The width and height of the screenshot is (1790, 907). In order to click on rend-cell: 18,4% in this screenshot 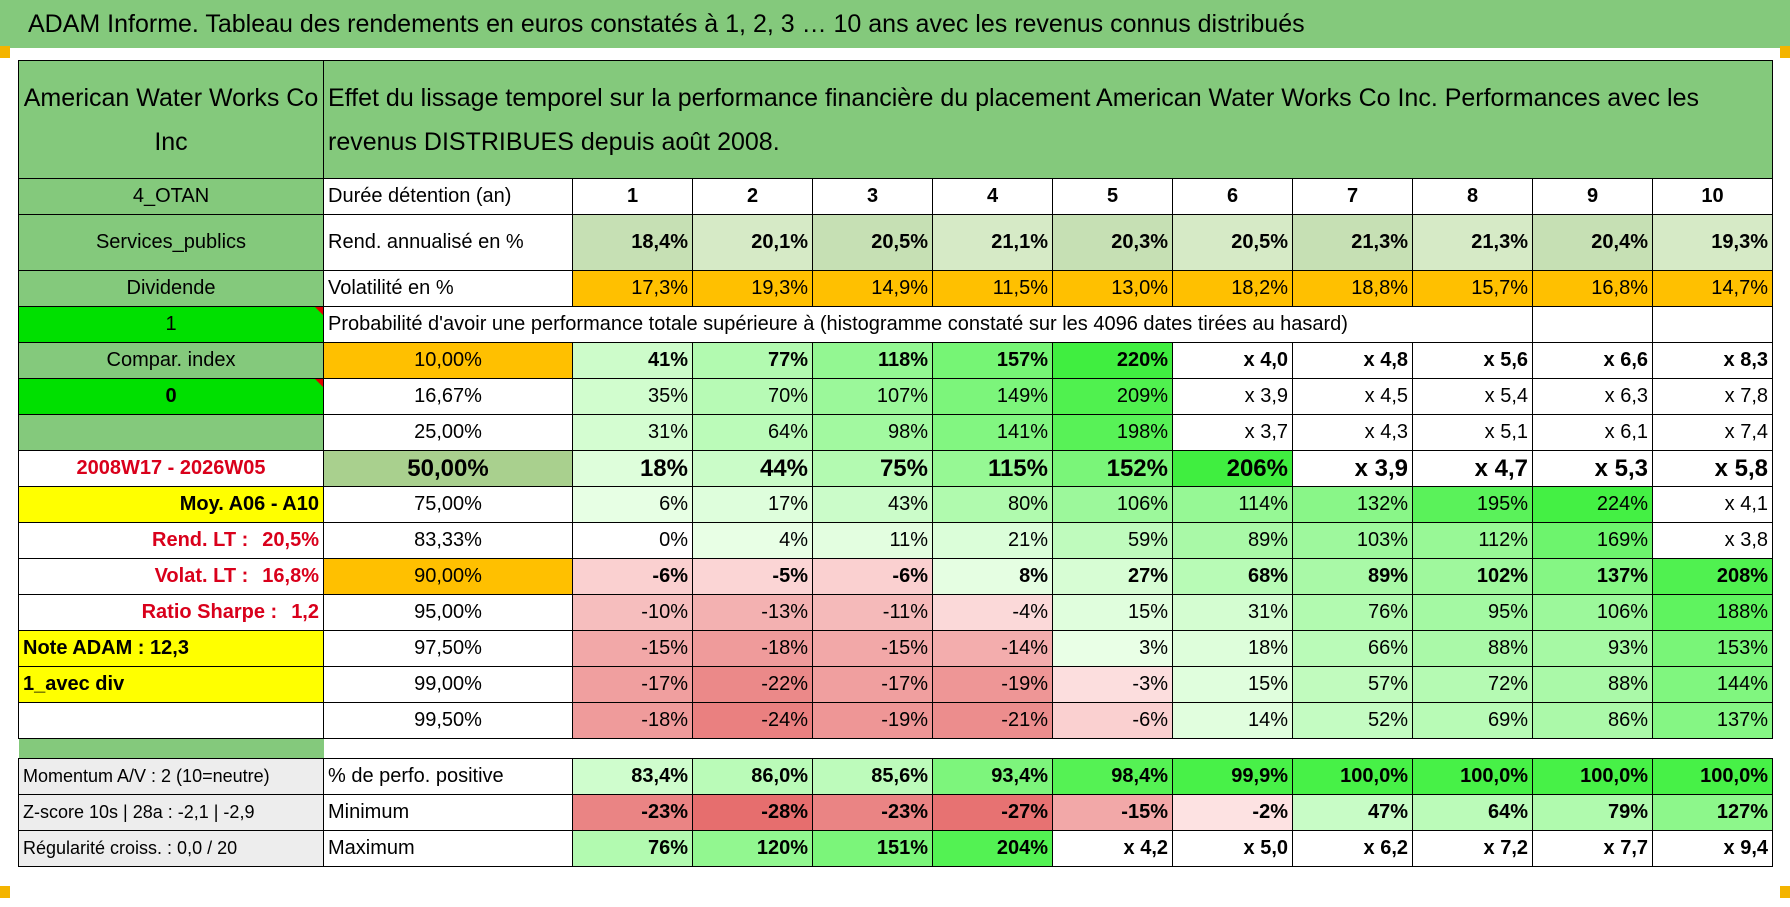, I will do `click(632, 242)`.